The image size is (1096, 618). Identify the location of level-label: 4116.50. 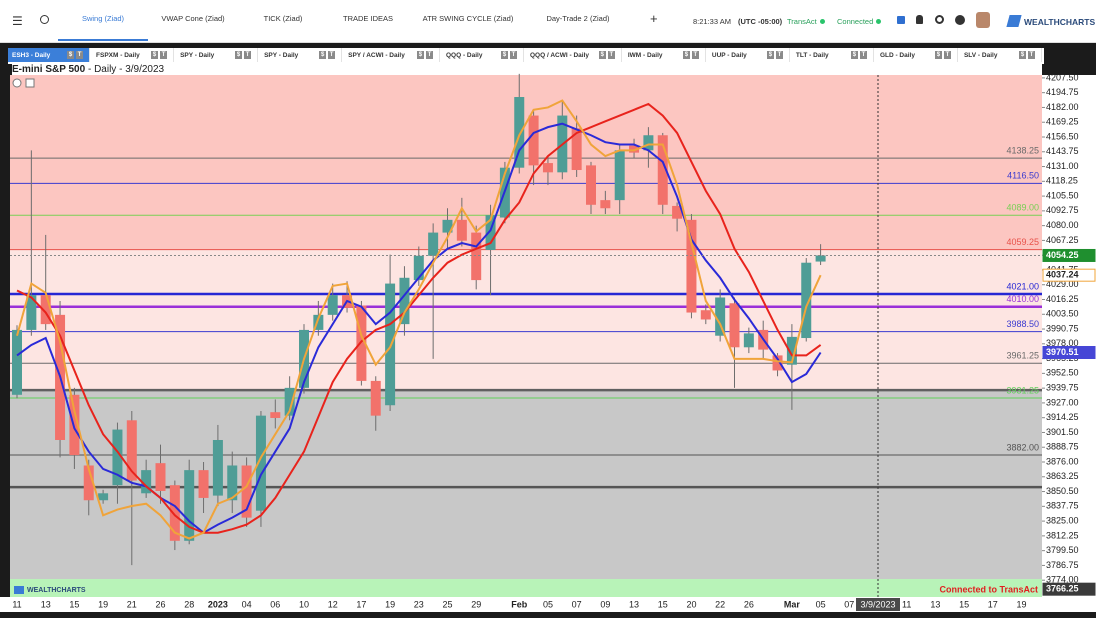
(1023, 176).